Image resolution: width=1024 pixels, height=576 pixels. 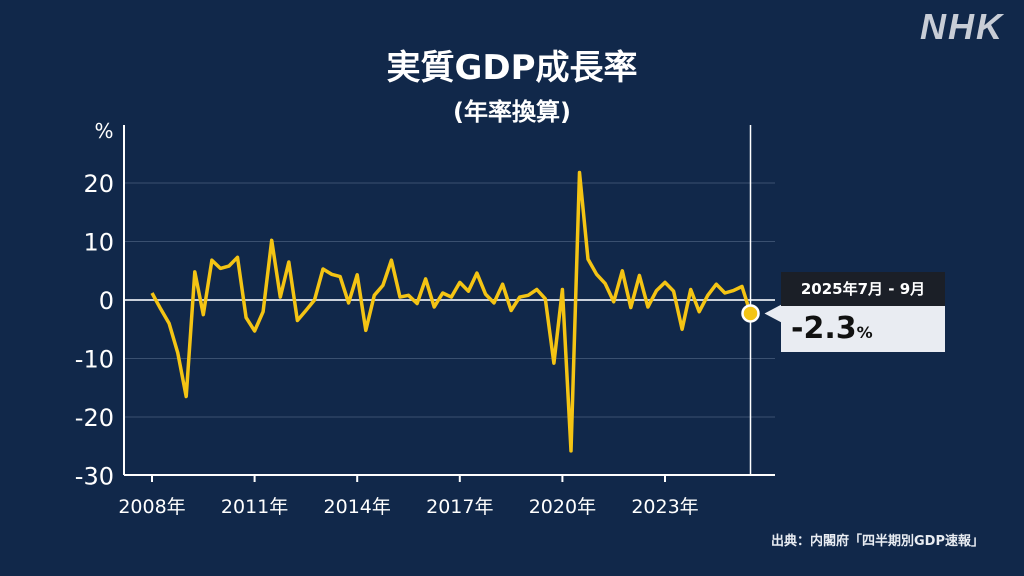 I want to click on y-tick-label: 20, so click(x=98, y=184).